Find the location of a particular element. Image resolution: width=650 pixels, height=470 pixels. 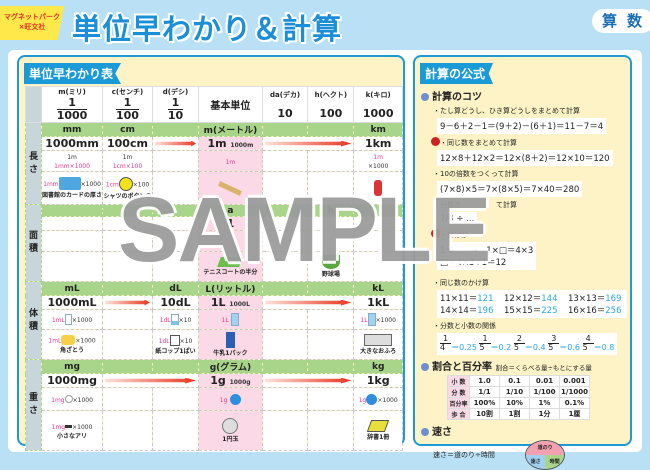

value-km: 1km is located at coordinates (378, 143).